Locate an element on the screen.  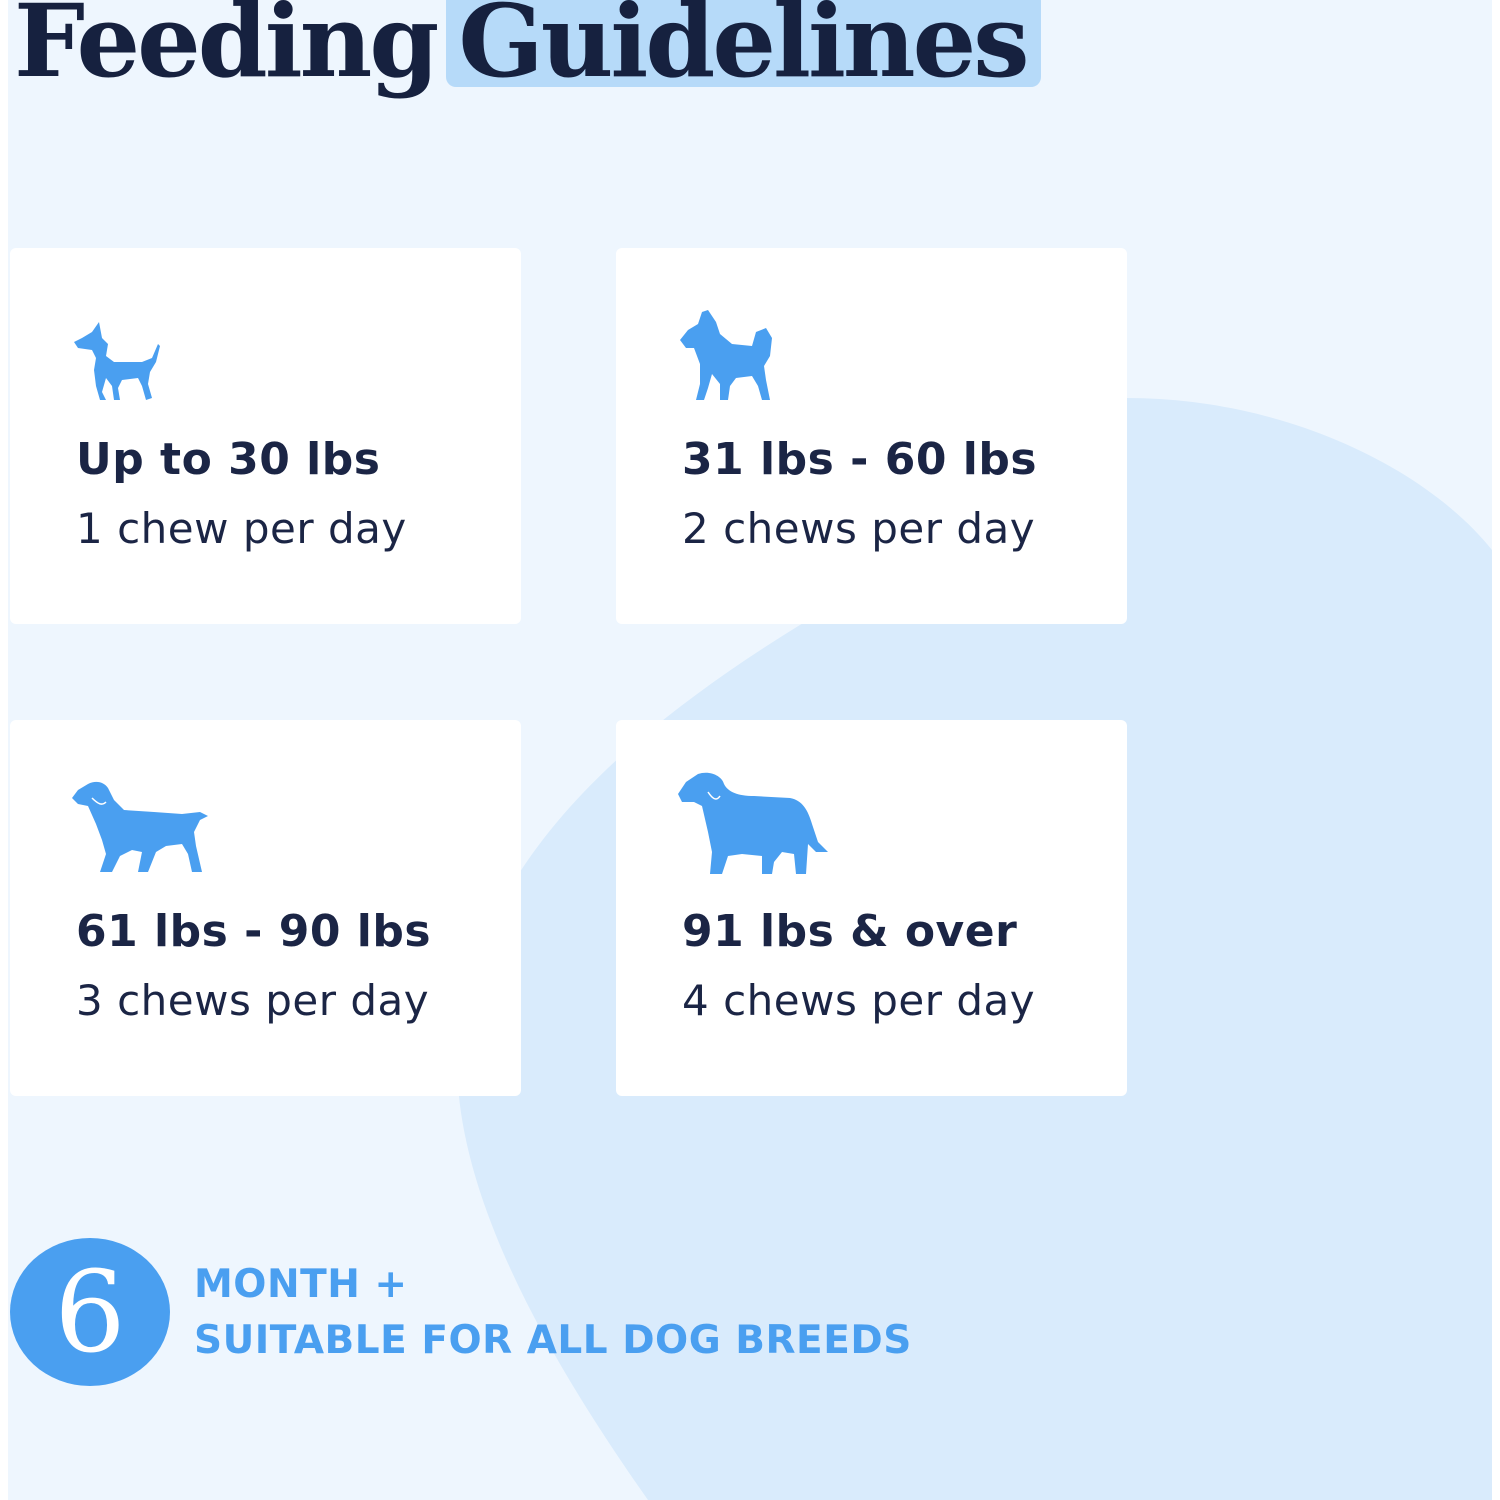
small-dog-icon is located at coordinates (118, 362).